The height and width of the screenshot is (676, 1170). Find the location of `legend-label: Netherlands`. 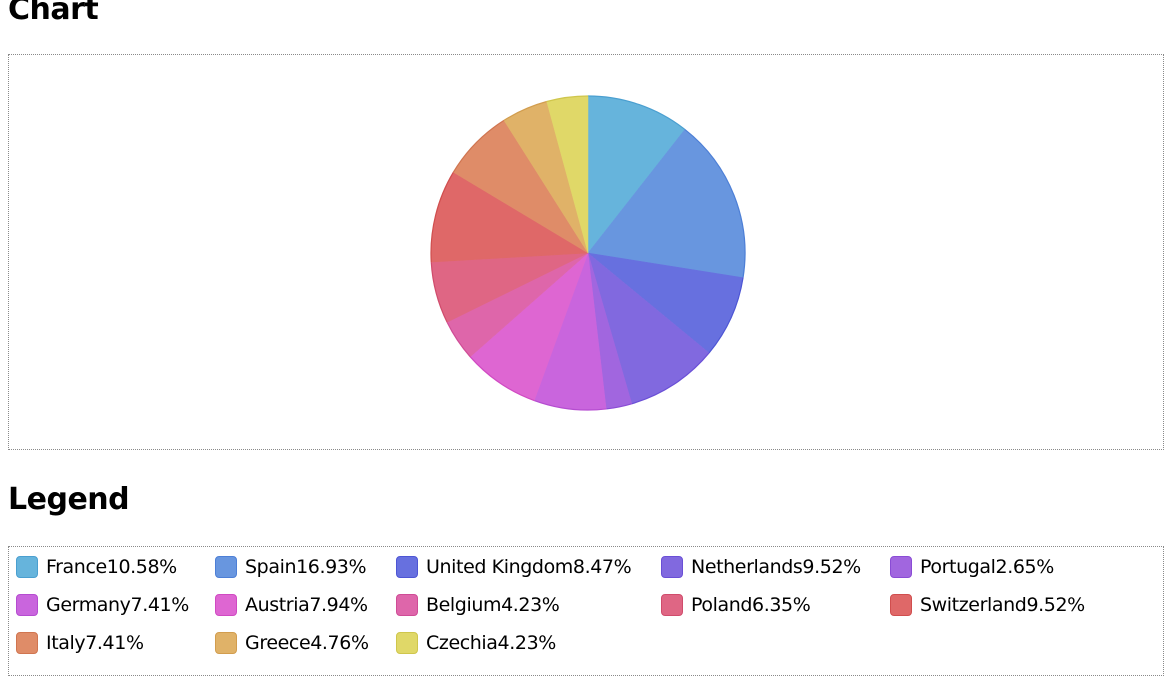

legend-label: Netherlands is located at coordinates (747, 567).